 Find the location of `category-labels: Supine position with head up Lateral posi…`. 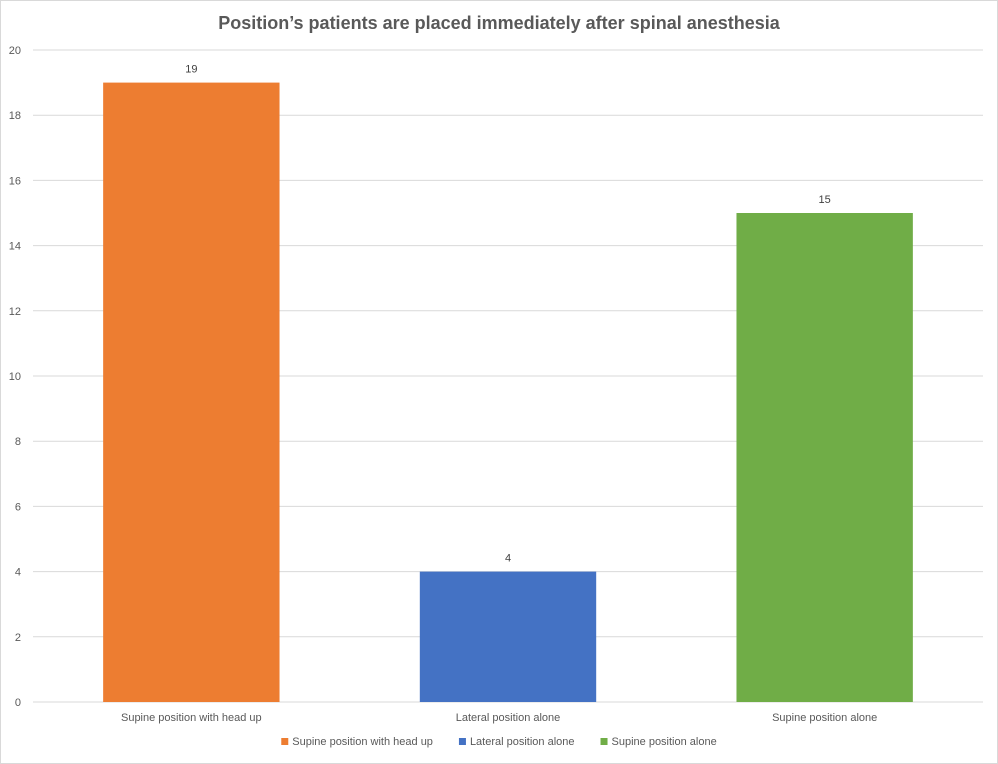

category-labels: Supine position with head up Lateral posi… is located at coordinates (499, 718).